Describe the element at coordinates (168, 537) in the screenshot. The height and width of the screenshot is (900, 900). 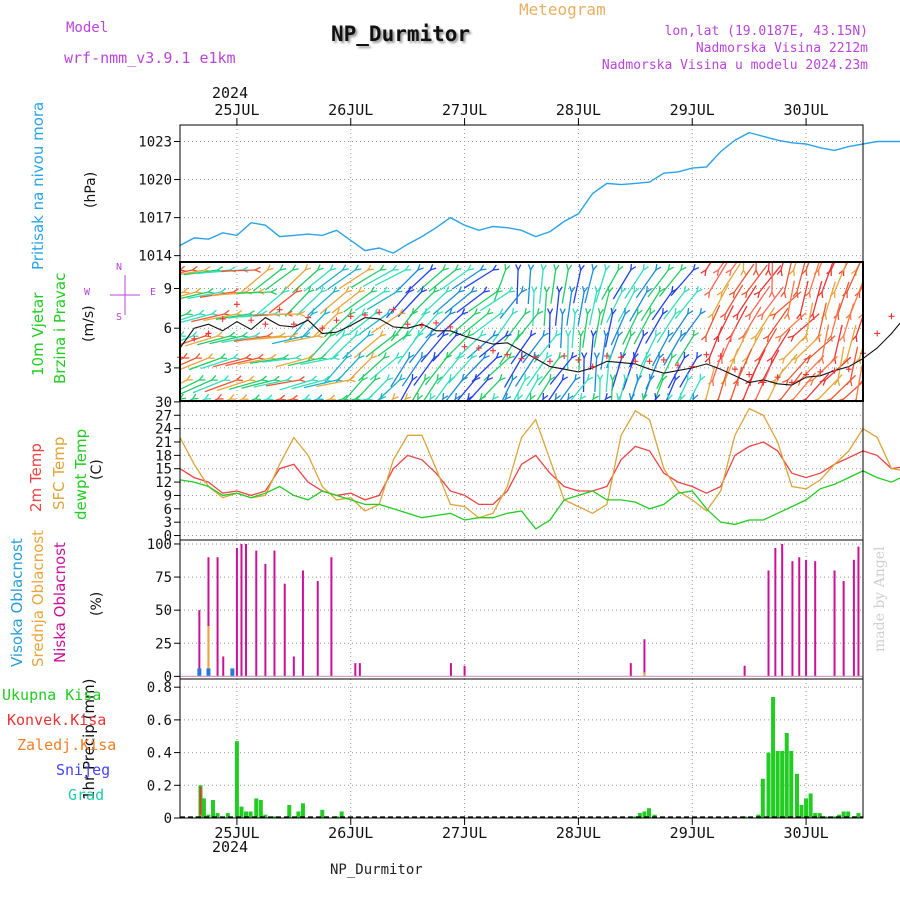
I see `y-tick-label: 0` at that location.